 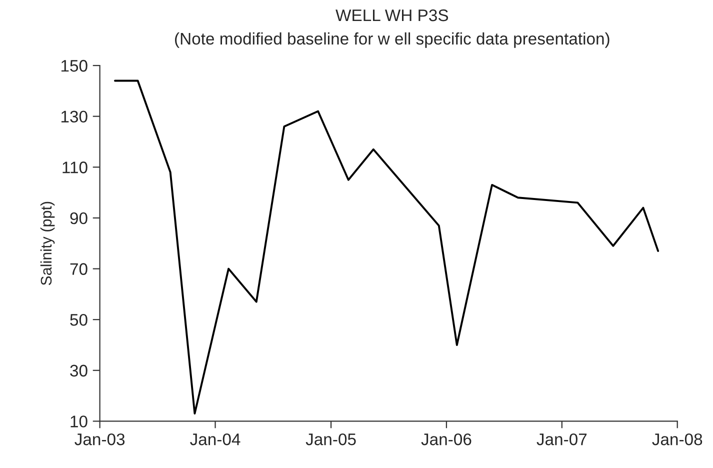 What do you see at coordinates (47, 244) in the screenshot?
I see `y-axis-title: Salinity (ppt)` at bounding box center [47, 244].